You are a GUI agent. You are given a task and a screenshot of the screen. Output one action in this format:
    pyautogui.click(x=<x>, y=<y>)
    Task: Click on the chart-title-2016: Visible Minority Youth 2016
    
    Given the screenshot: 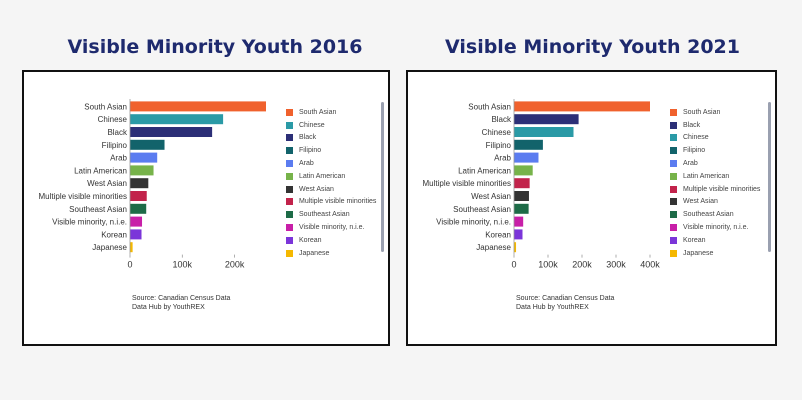 What is the action you would take?
    pyautogui.click(x=215, y=47)
    